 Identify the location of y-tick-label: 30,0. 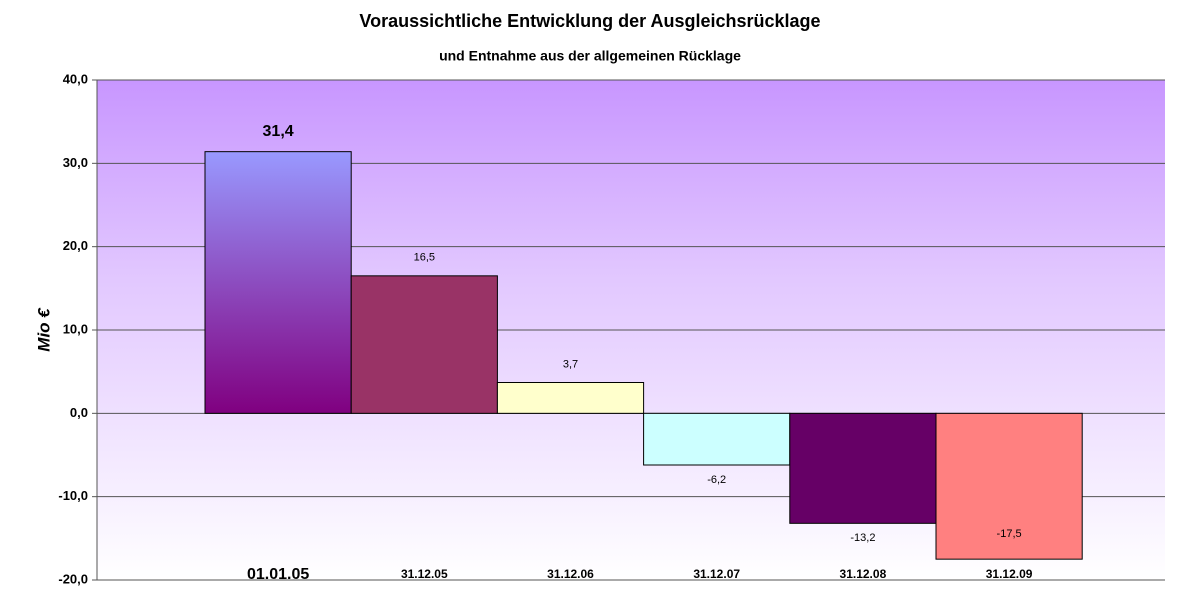
(75, 162).